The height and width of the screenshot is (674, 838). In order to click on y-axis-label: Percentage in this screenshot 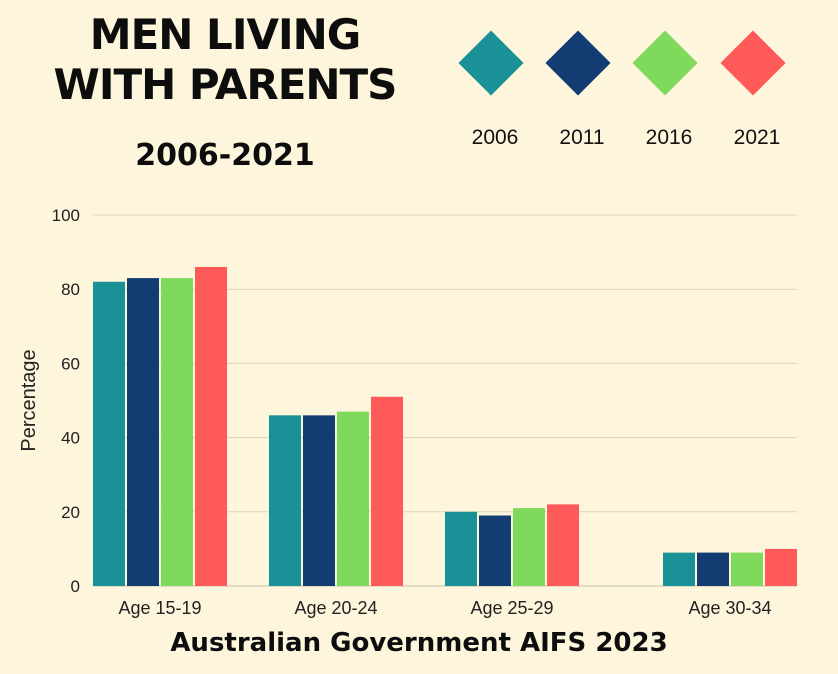, I will do `click(29, 400)`.